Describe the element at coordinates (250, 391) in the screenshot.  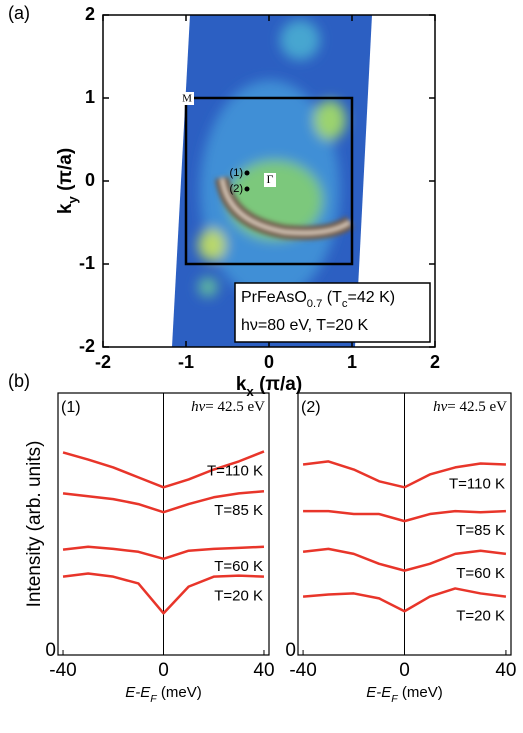
I see `text-part: x` at that location.